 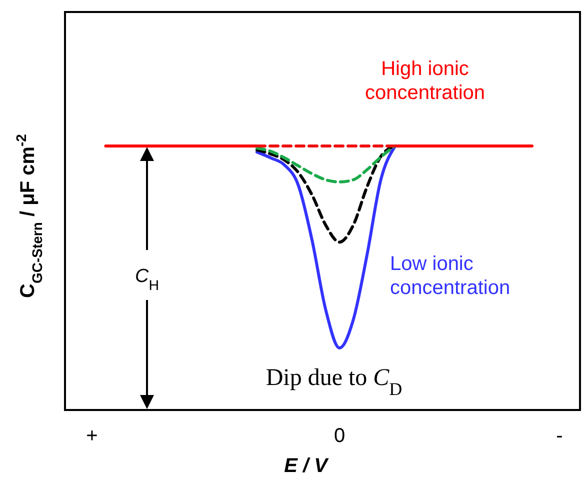 What do you see at coordinates (450, 276) in the screenshot?
I see `series-label: Low ionic concentration` at bounding box center [450, 276].